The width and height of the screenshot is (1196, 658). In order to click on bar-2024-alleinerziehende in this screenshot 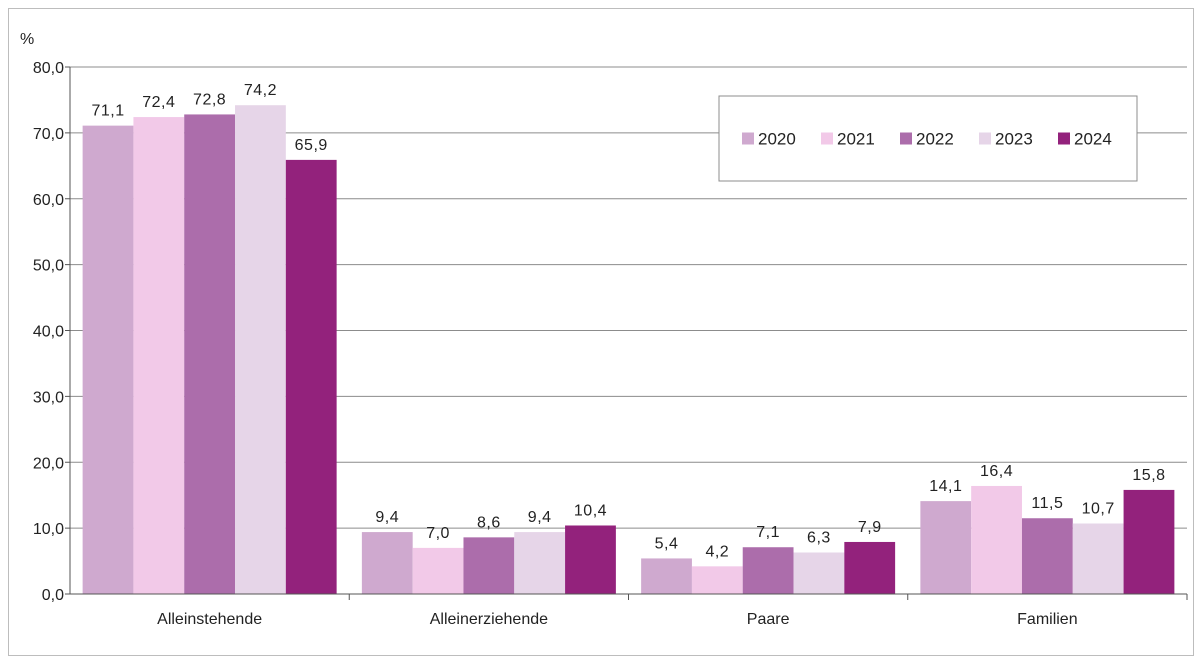, I will do `click(590, 559)`.